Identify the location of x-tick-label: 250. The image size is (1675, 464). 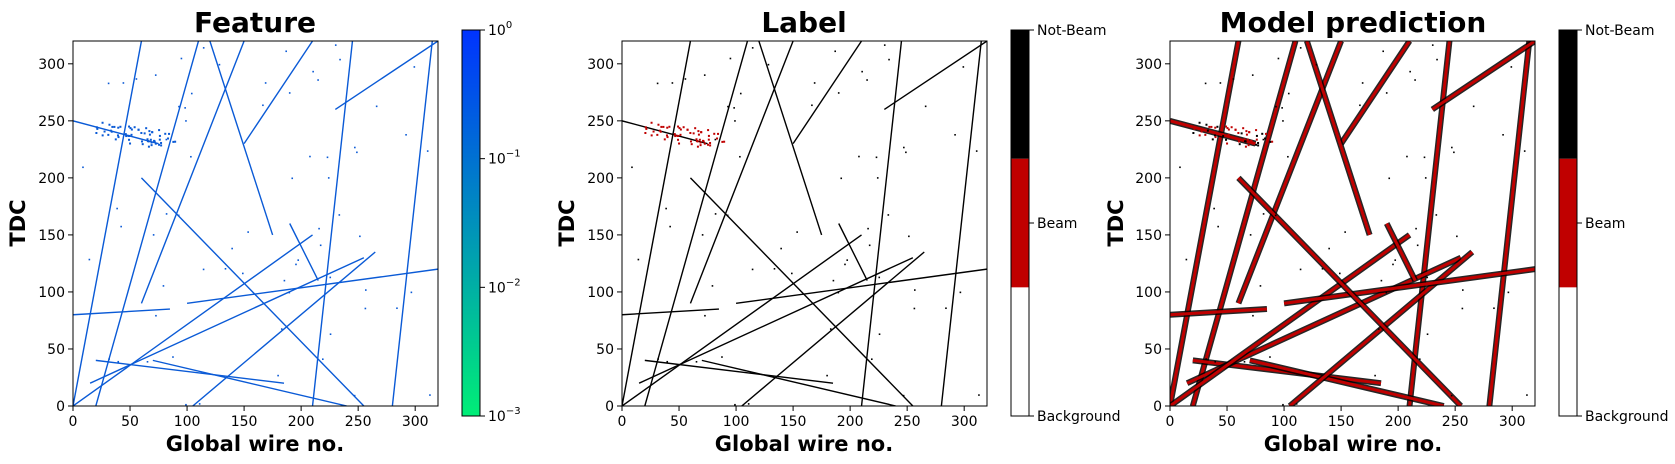
(907, 422).